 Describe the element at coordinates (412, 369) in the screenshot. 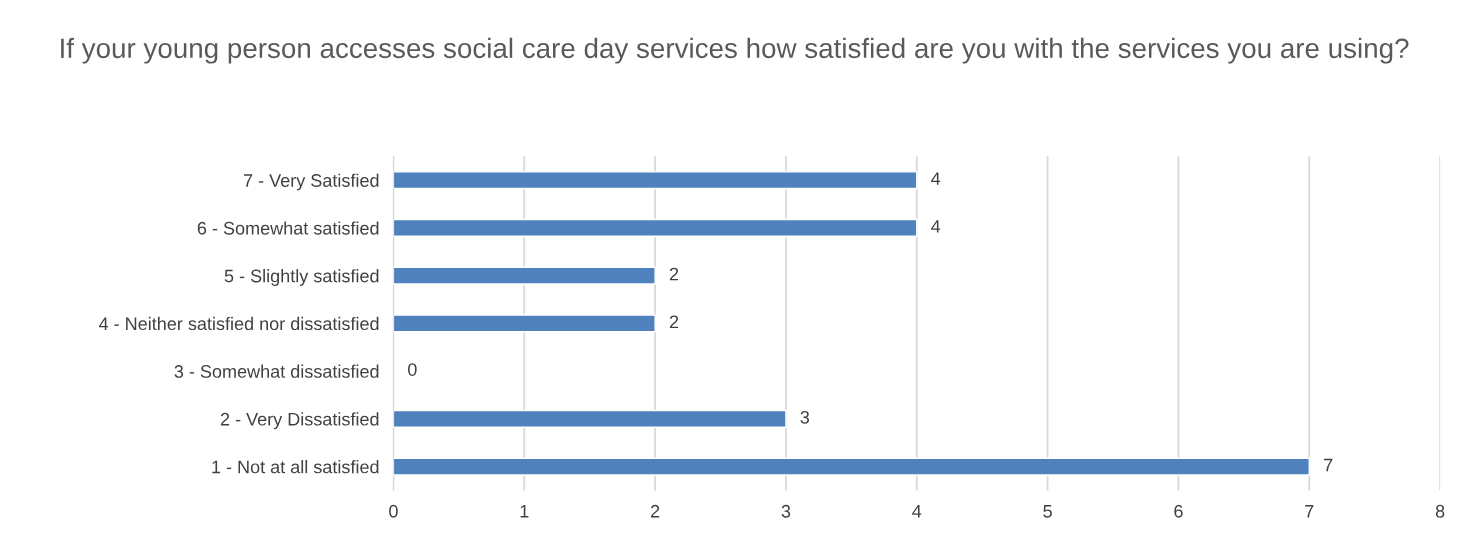

I see `data-label: 0` at that location.